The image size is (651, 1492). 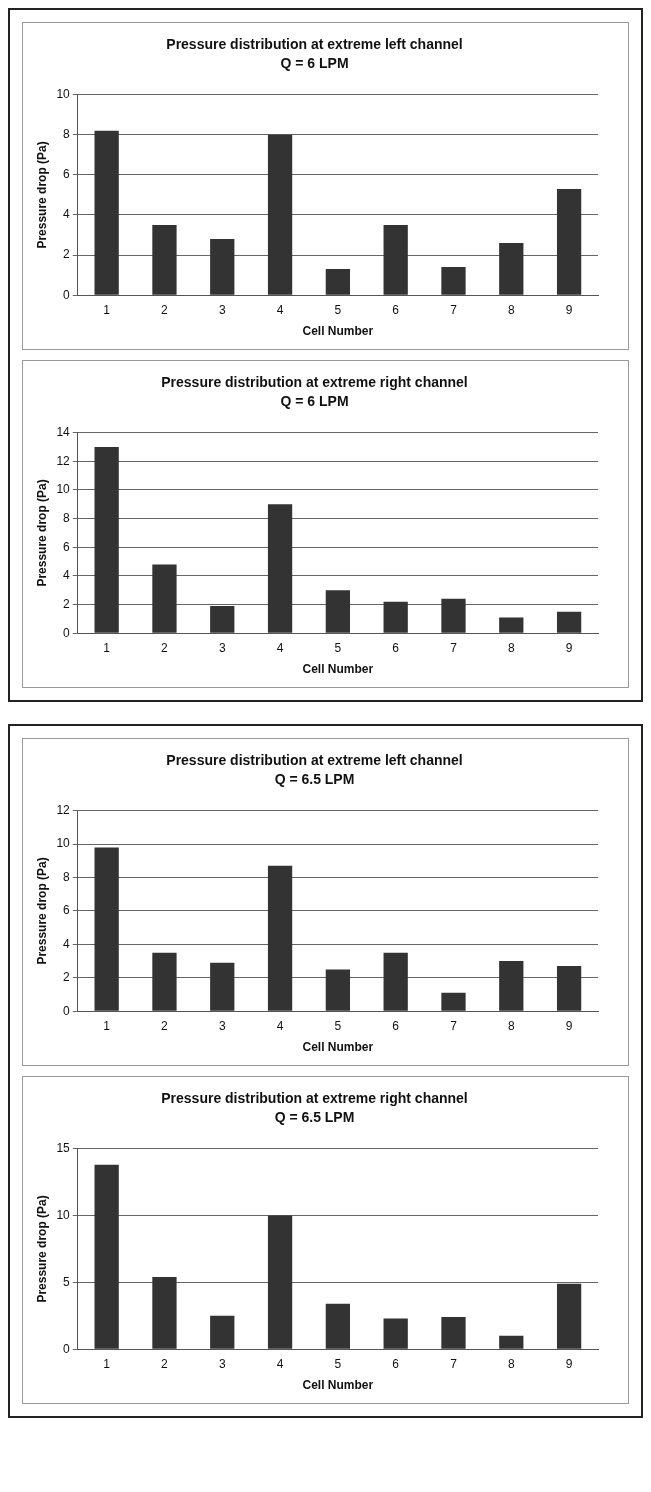 I want to click on y-tick-label: 5, so click(x=67, y=1281).